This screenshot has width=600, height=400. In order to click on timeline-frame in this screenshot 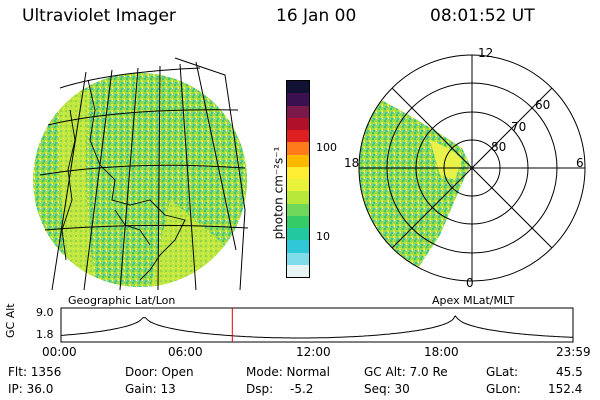, I will do `click(317, 325)`.